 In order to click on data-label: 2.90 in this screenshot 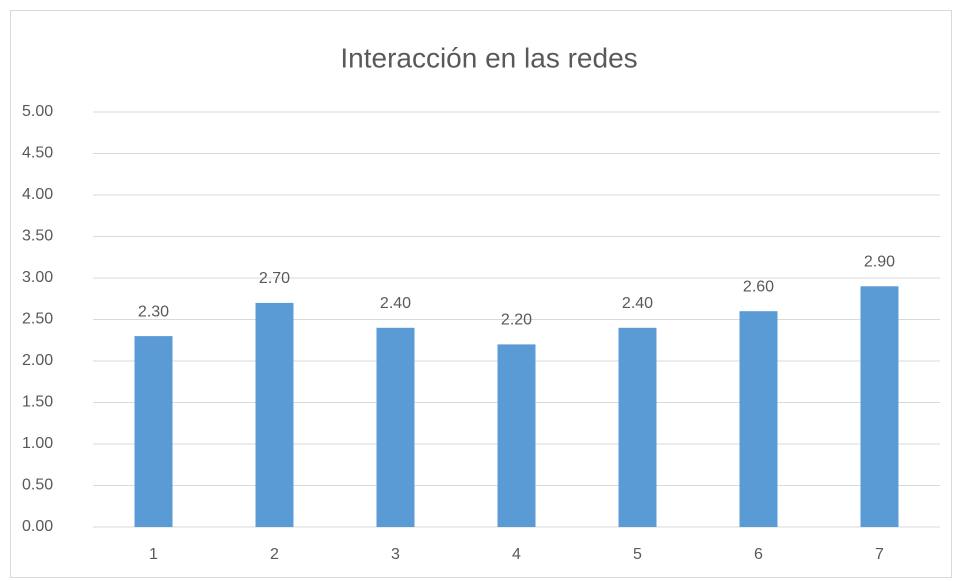, I will do `click(879, 262)`.